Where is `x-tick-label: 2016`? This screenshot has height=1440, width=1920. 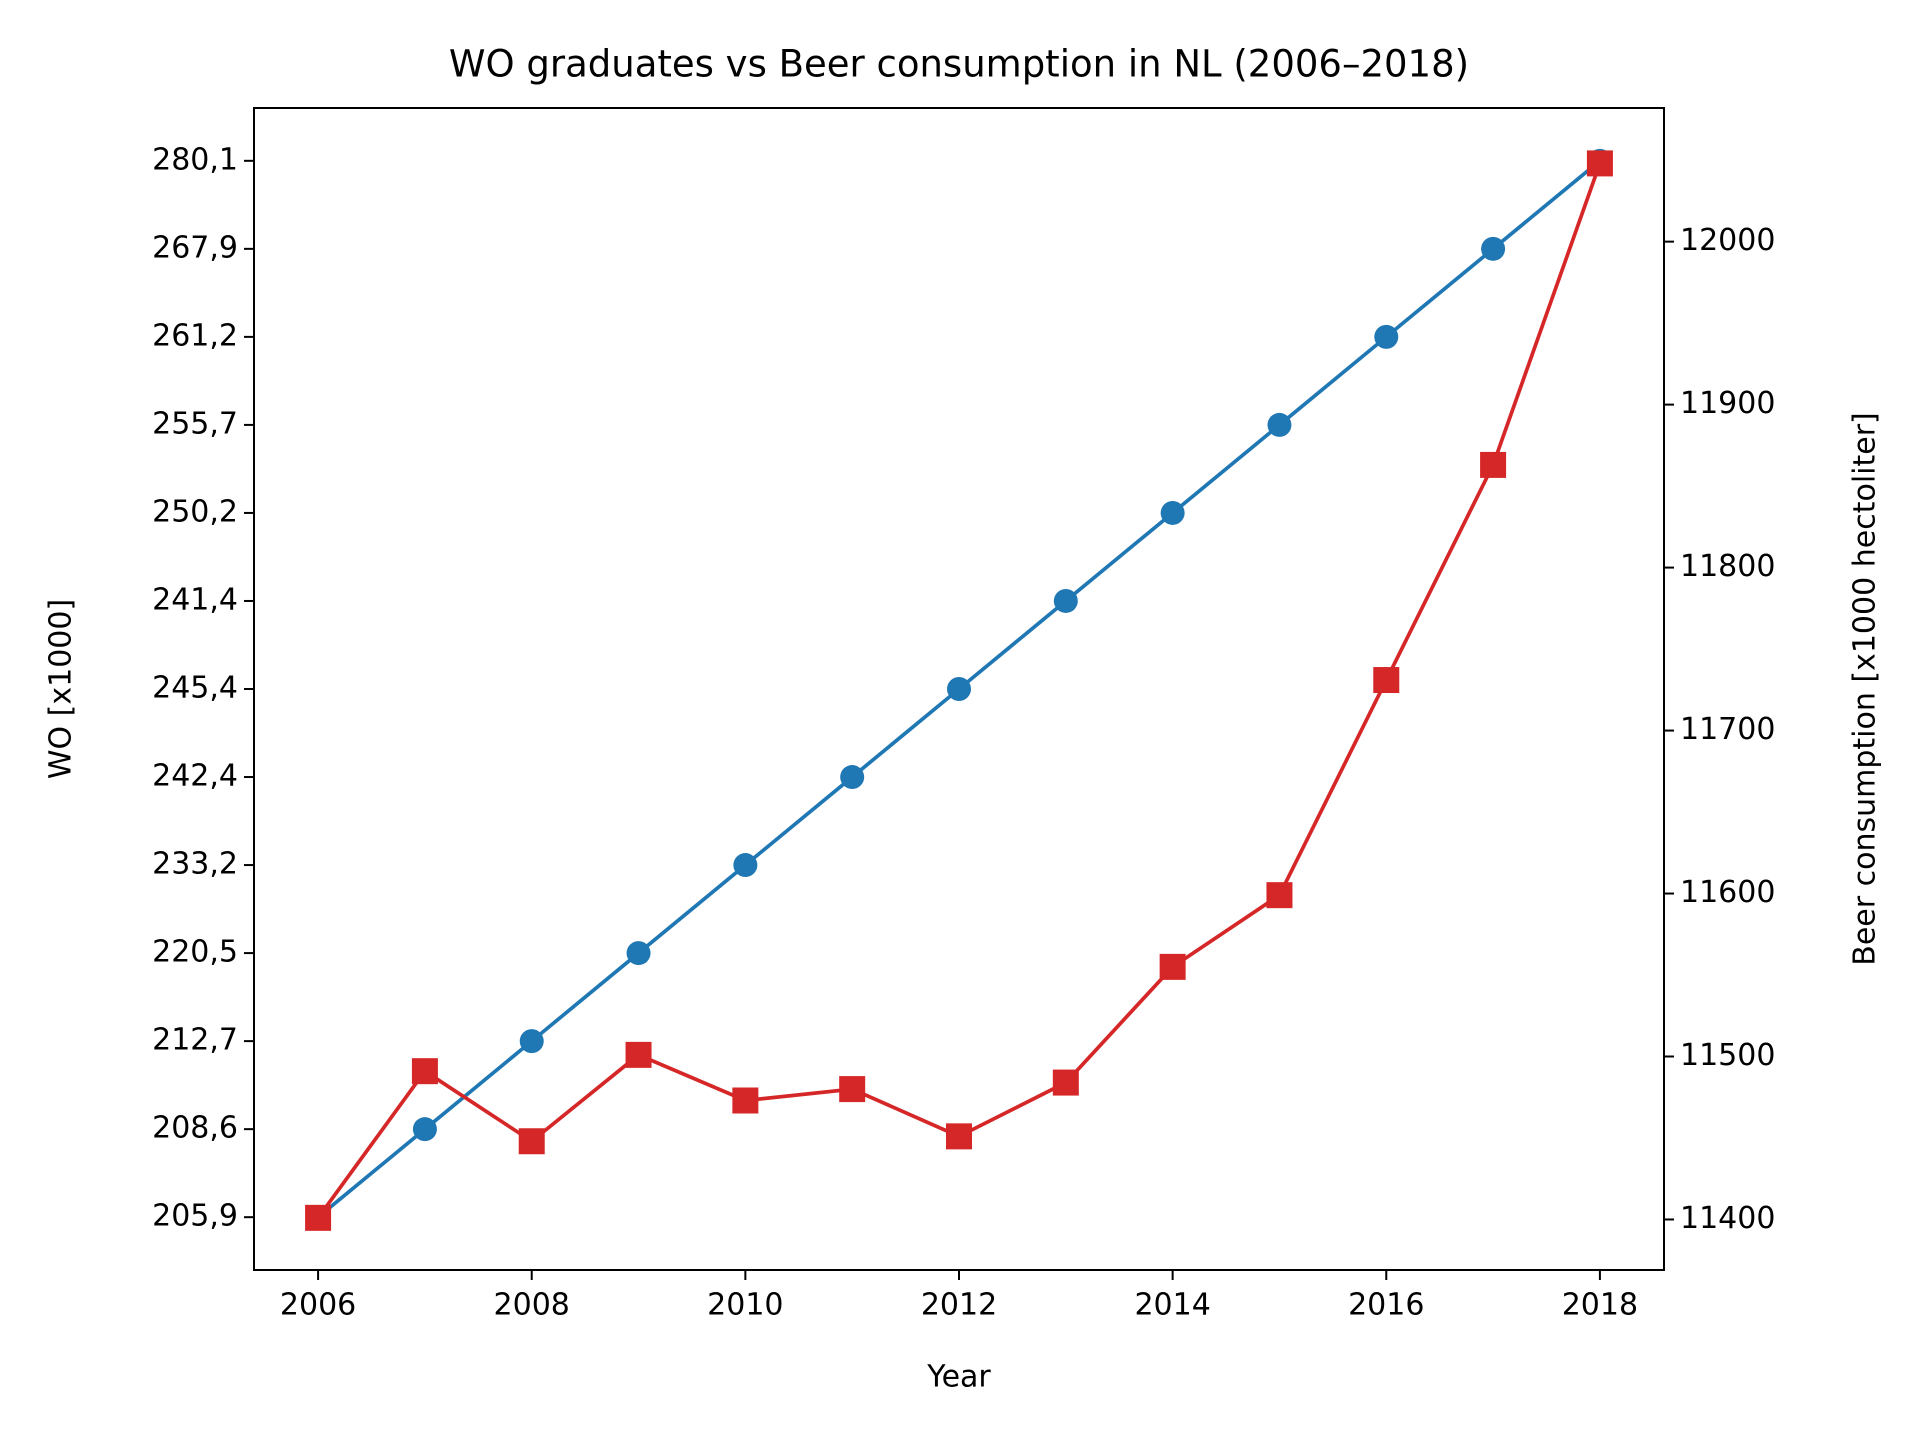
x-tick-label: 2016 is located at coordinates (1386, 1305).